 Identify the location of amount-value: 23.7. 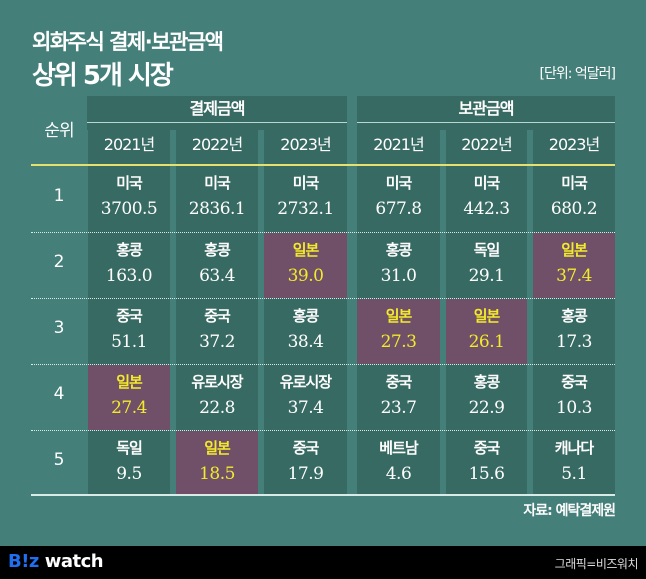
(398, 408).